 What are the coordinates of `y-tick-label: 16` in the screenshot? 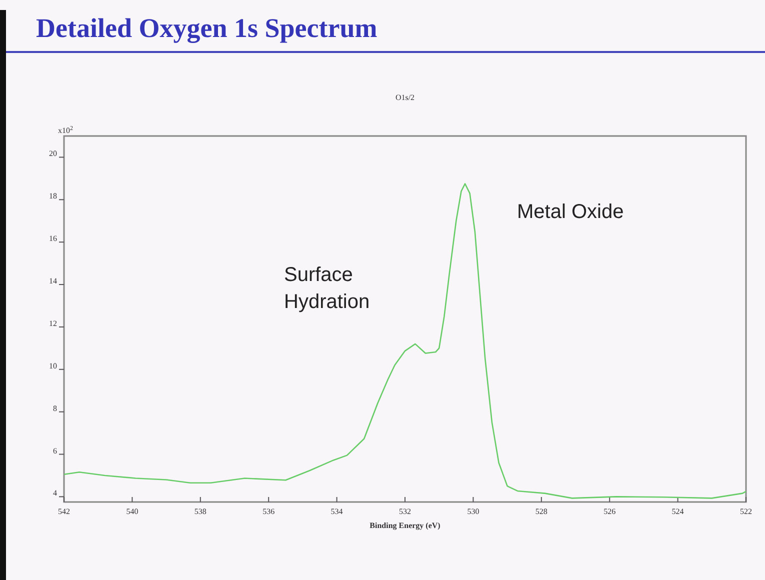 It's located at (53, 239).